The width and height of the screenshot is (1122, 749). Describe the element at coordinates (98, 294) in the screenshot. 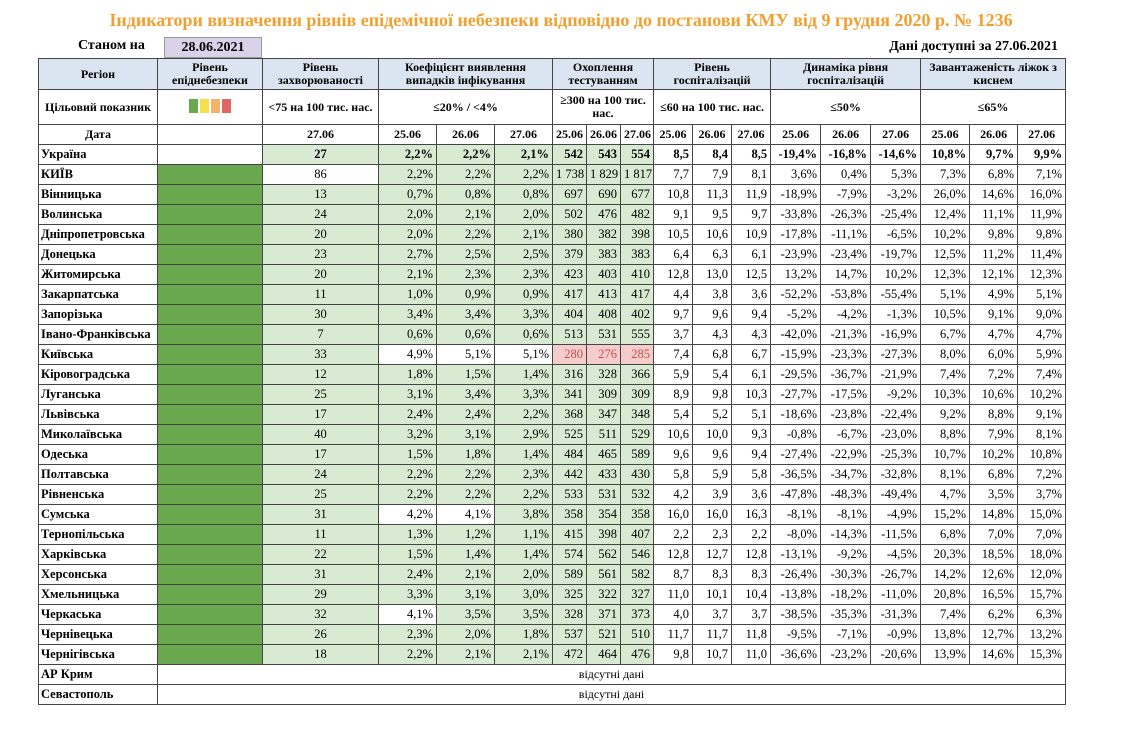

I see `region-name: Закарпатська` at that location.